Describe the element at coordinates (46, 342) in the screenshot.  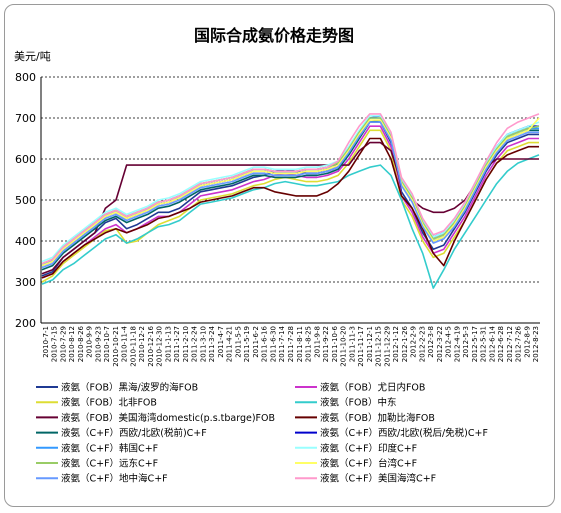
I see `x-tick-label: 2010-7-1` at that location.